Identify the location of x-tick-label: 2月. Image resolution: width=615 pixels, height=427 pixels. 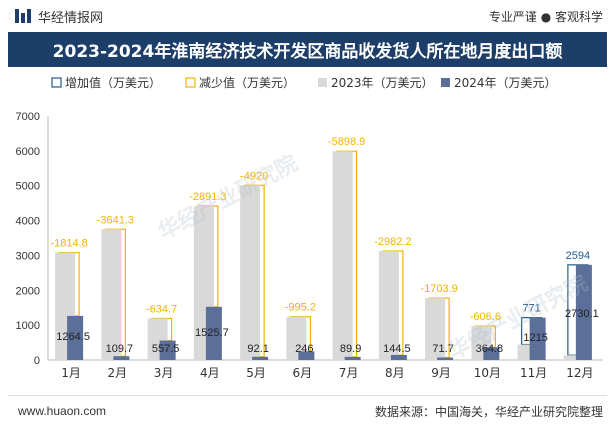
(118, 373).